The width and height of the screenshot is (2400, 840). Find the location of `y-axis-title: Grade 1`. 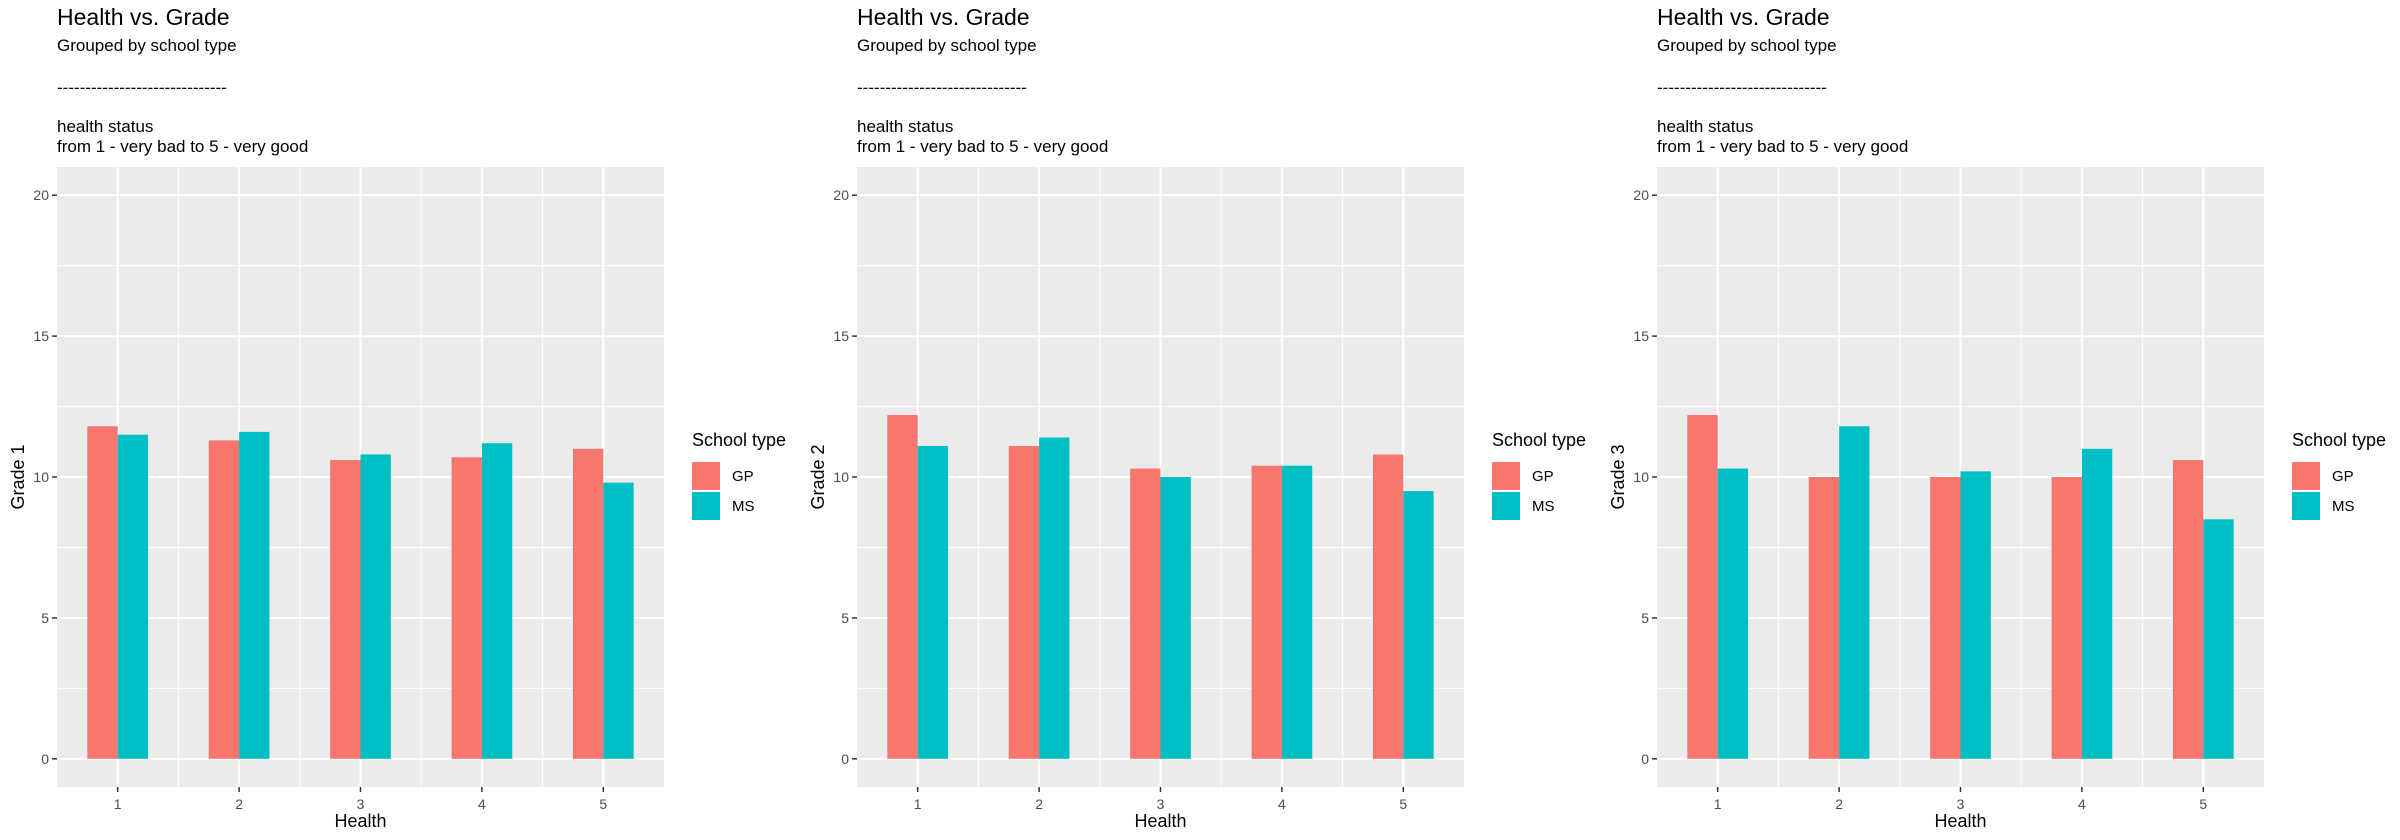

y-axis-title: Grade 1 is located at coordinates (18, 476).